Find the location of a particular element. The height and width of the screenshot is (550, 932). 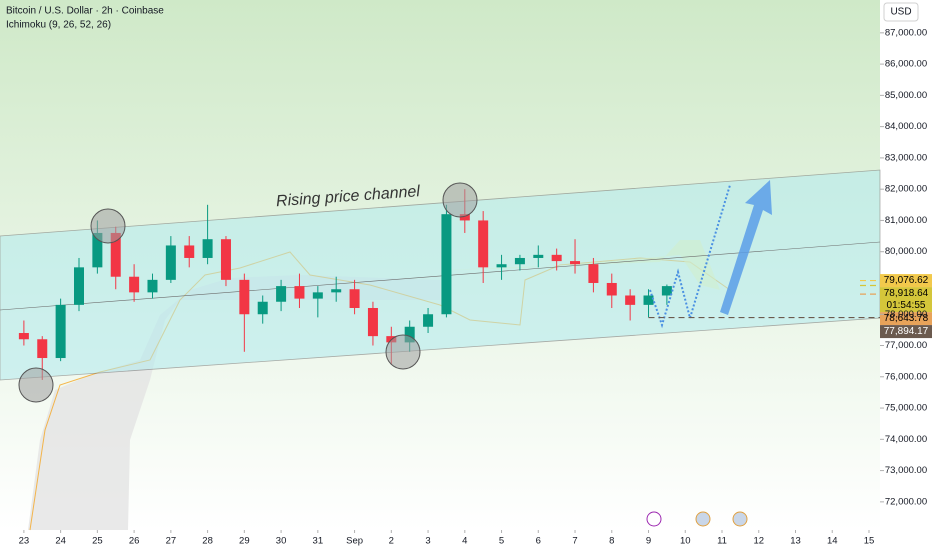

projection-arrow is located at coordinates (746, 247).